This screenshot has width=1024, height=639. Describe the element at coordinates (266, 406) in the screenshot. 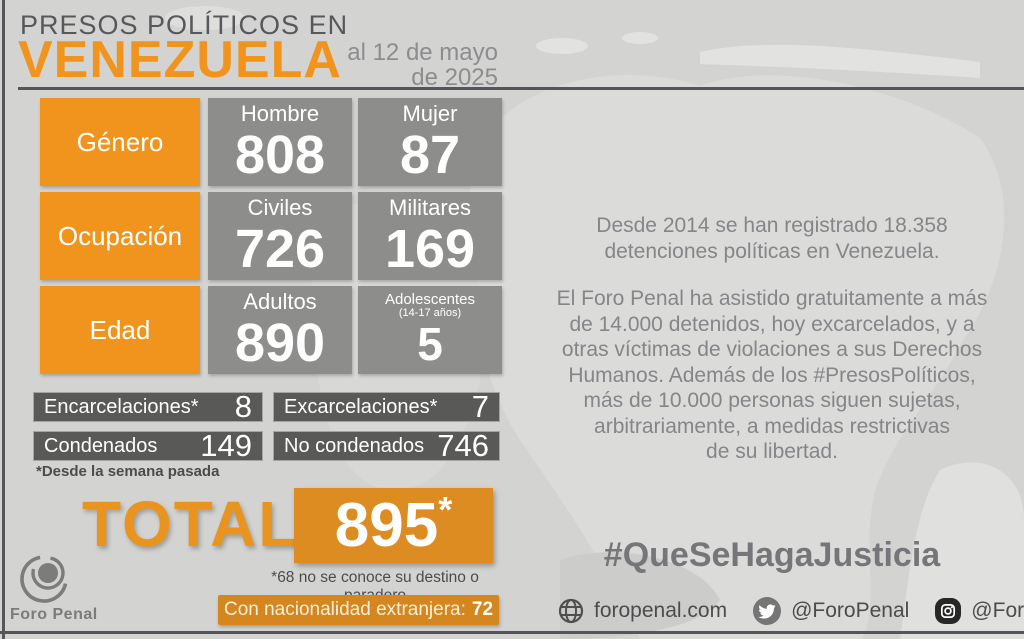

I see `stats-row-1: Encarcelaciones* 8 Excarcelaciones* 7` at that location.